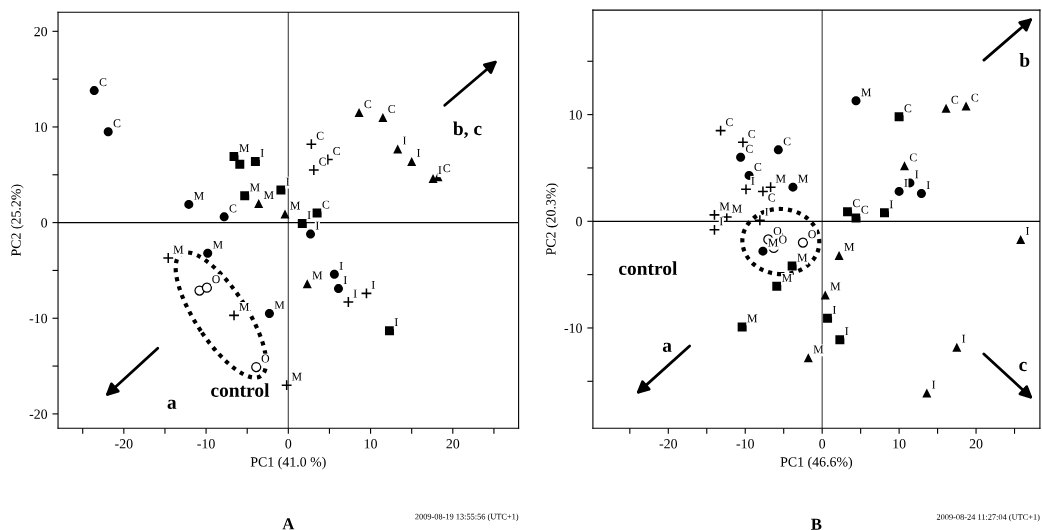 The height and width of the screenshot is (530, 1042). Describe the element at coordinates (17, 220) in the screenshot. I see `y-axis-title: PC2 (25.2%)` at that location.